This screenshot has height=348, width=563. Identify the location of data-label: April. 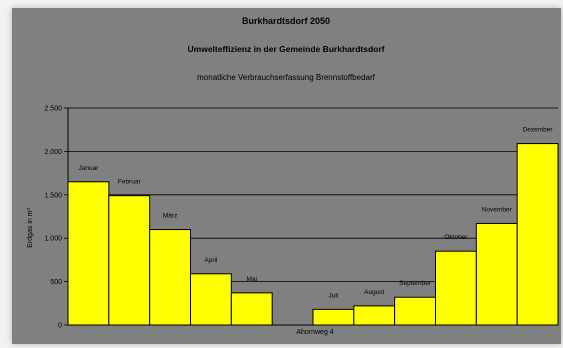
(211, 260).